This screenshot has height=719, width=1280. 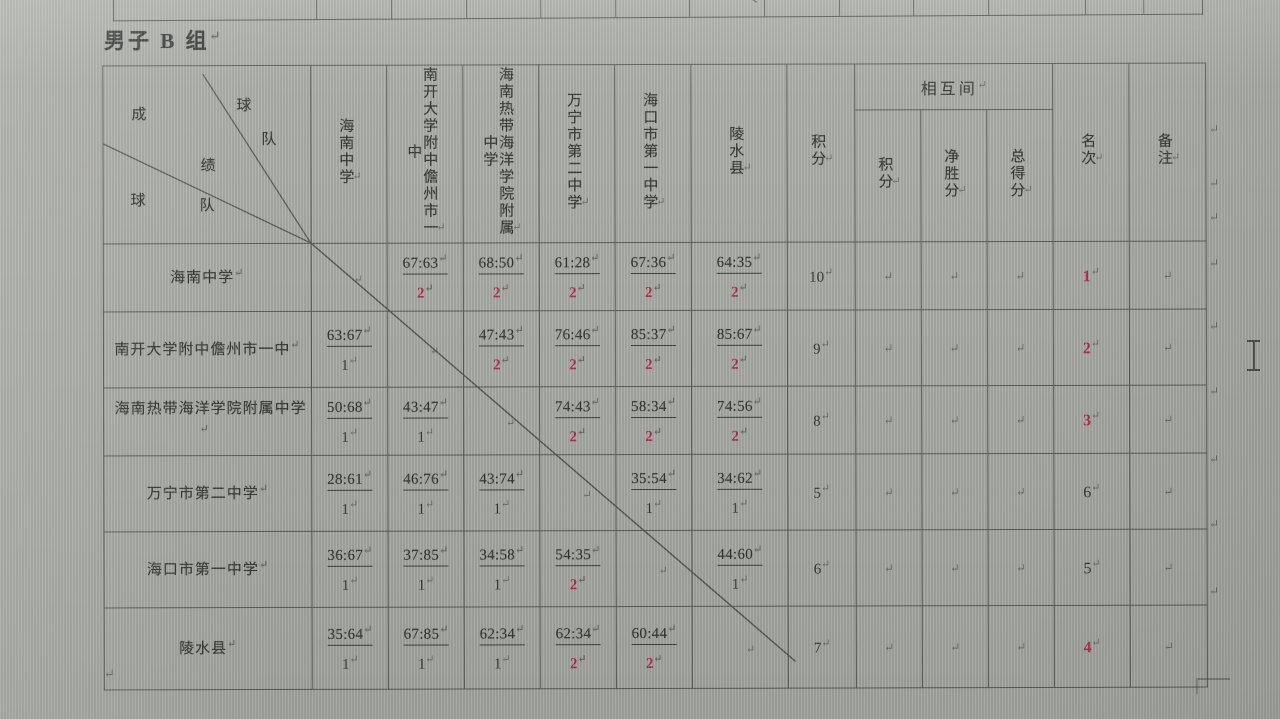 What do you see at coordinates (244, 106) in the screenshot?
I see `corner-label-team-top: 球` at bounding box center [244, 106].